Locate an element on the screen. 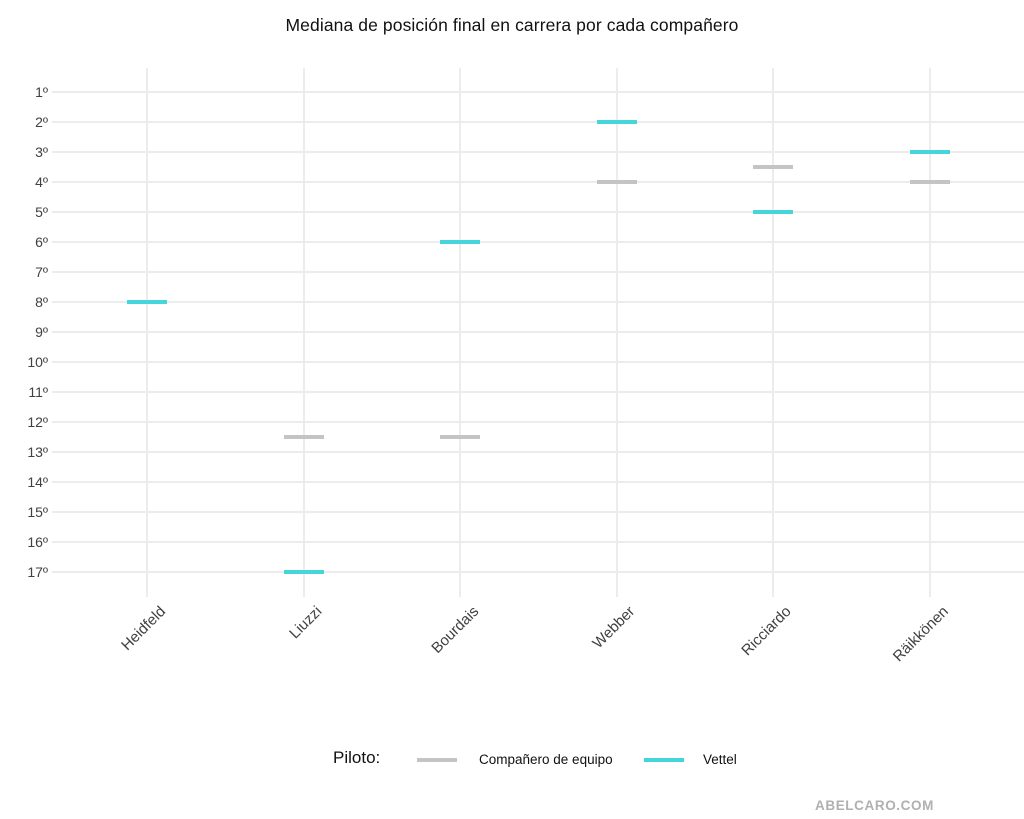  y-axis-tick-label: 8º is located at coordinates (41, 302).